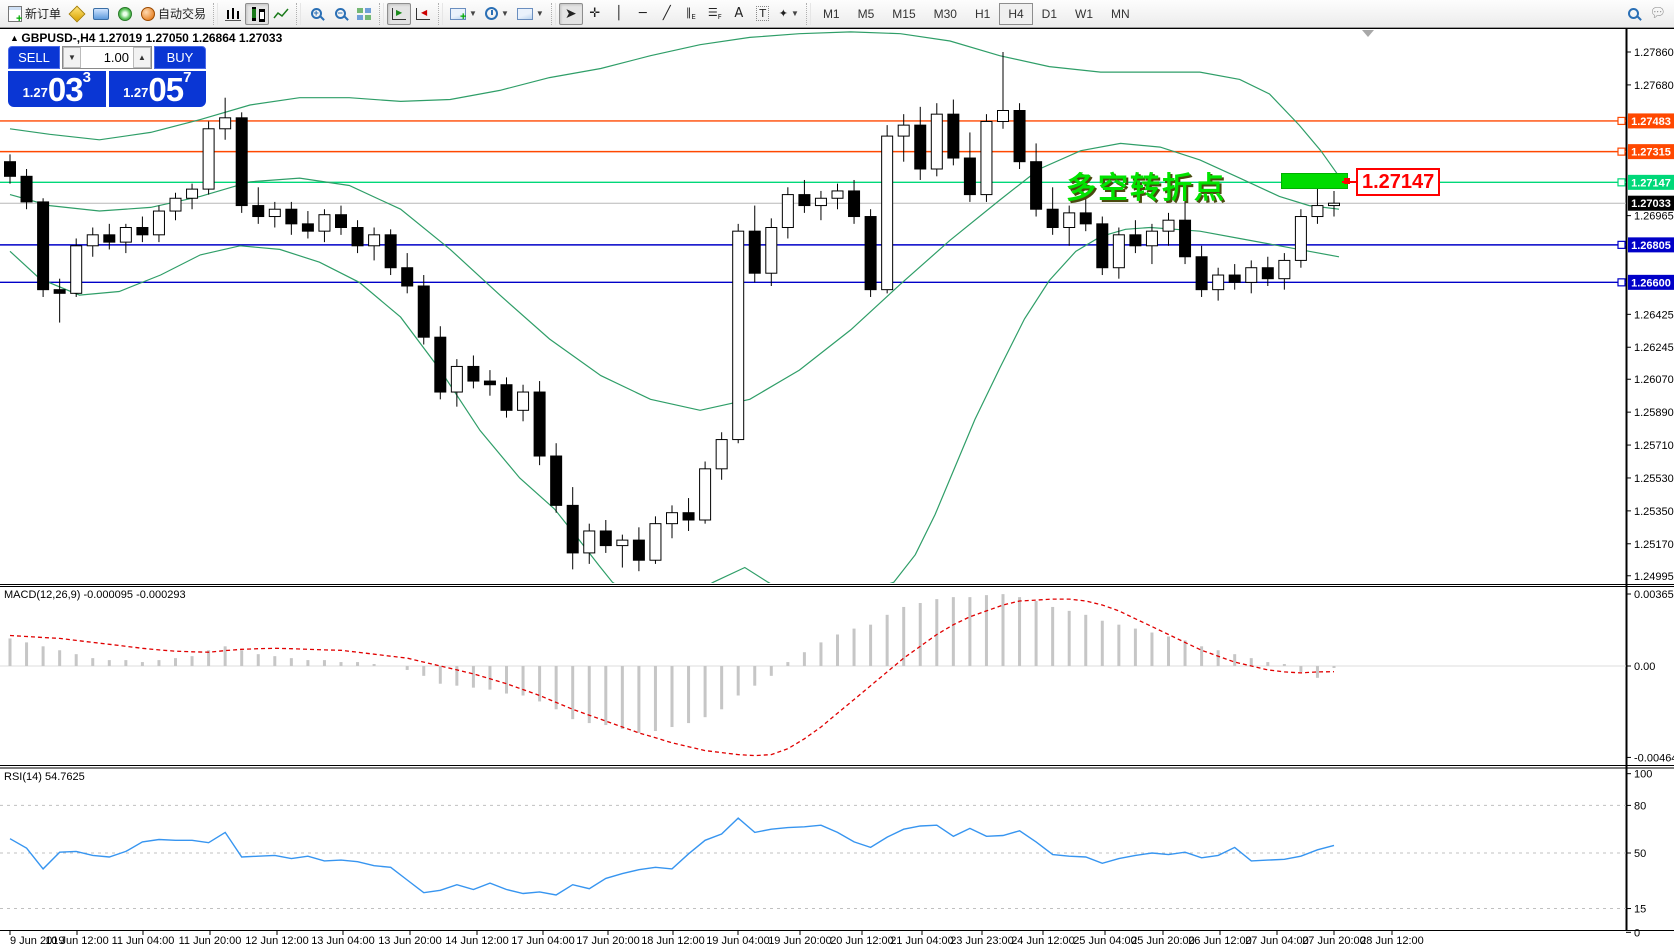 This screenshot has height=950, width=1674. I want to click on auto-trading-button: 自动交易, so click(173, 14).